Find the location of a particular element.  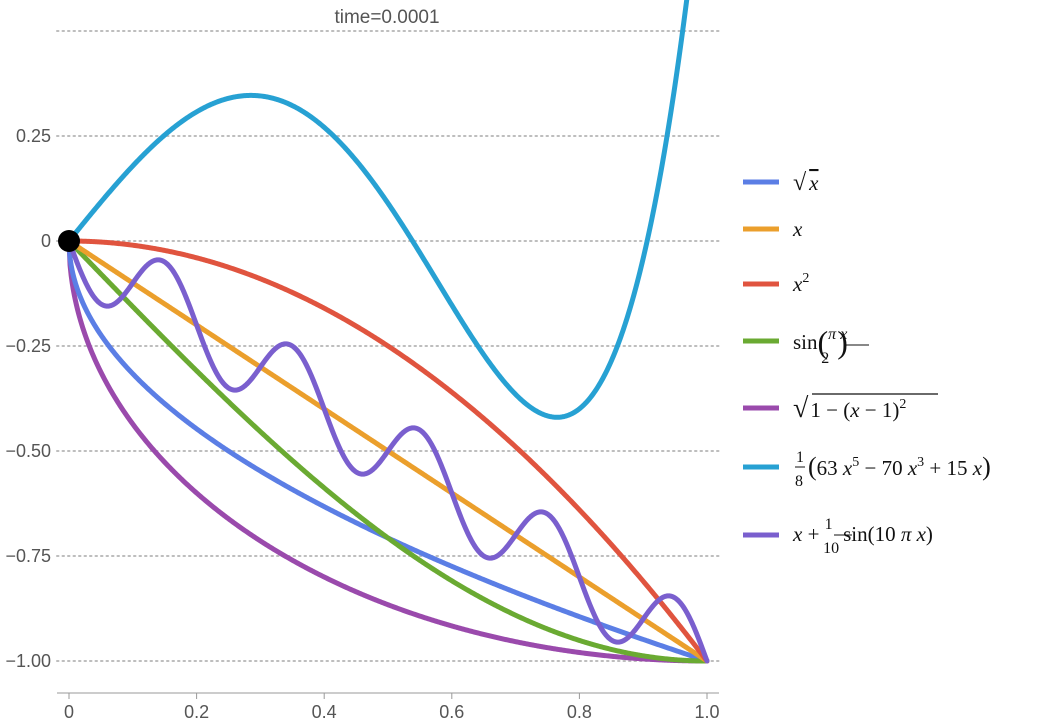

y-tick-label: −0.75 is located at coordinates (28, 556).